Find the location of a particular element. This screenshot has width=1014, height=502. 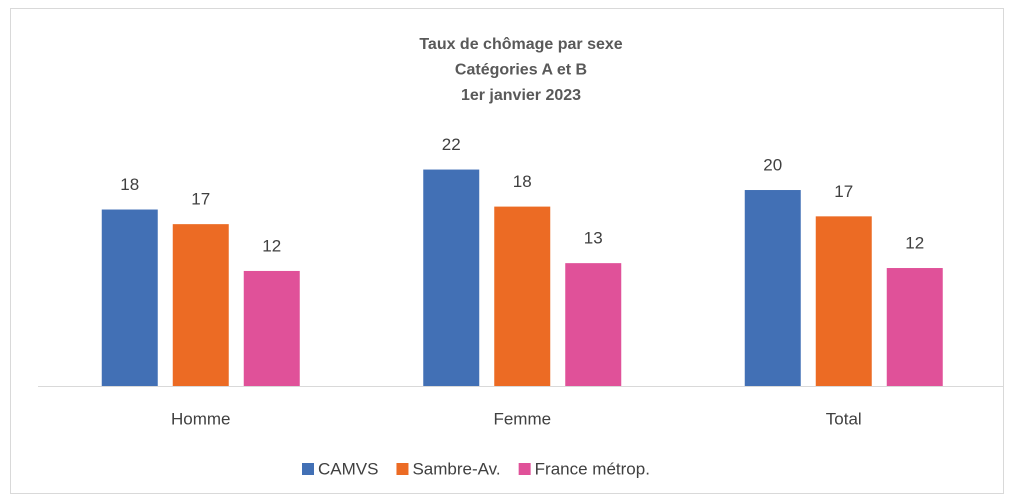

chart-title: Taux de chômage par sexe is located at coordinates (520, 44).